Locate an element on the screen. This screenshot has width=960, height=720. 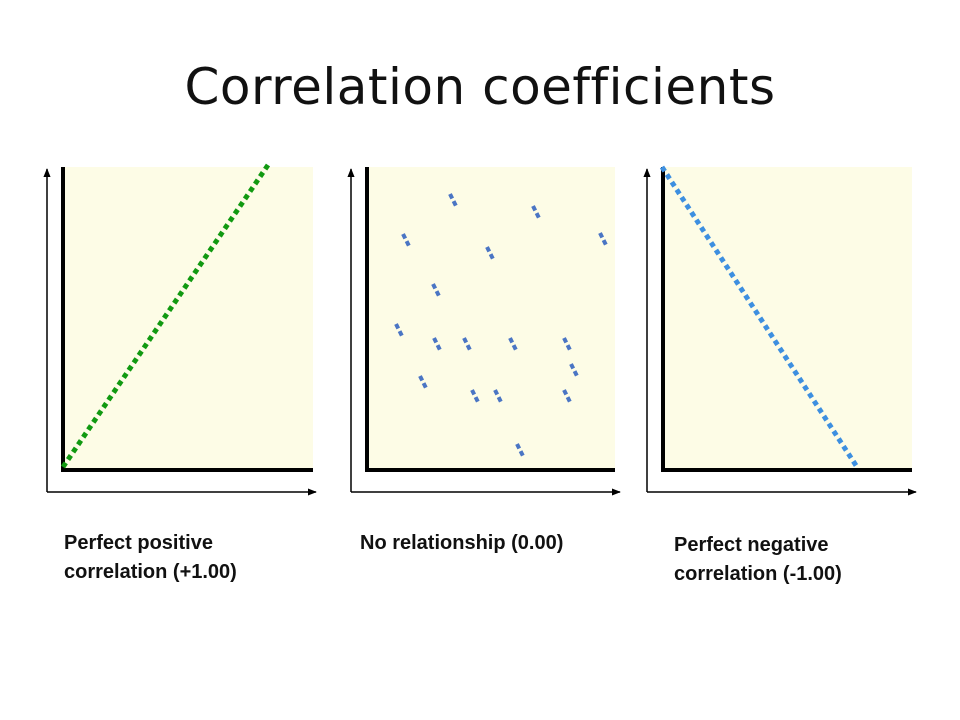
negative-correlation-line is located at coordinates (759, 317).